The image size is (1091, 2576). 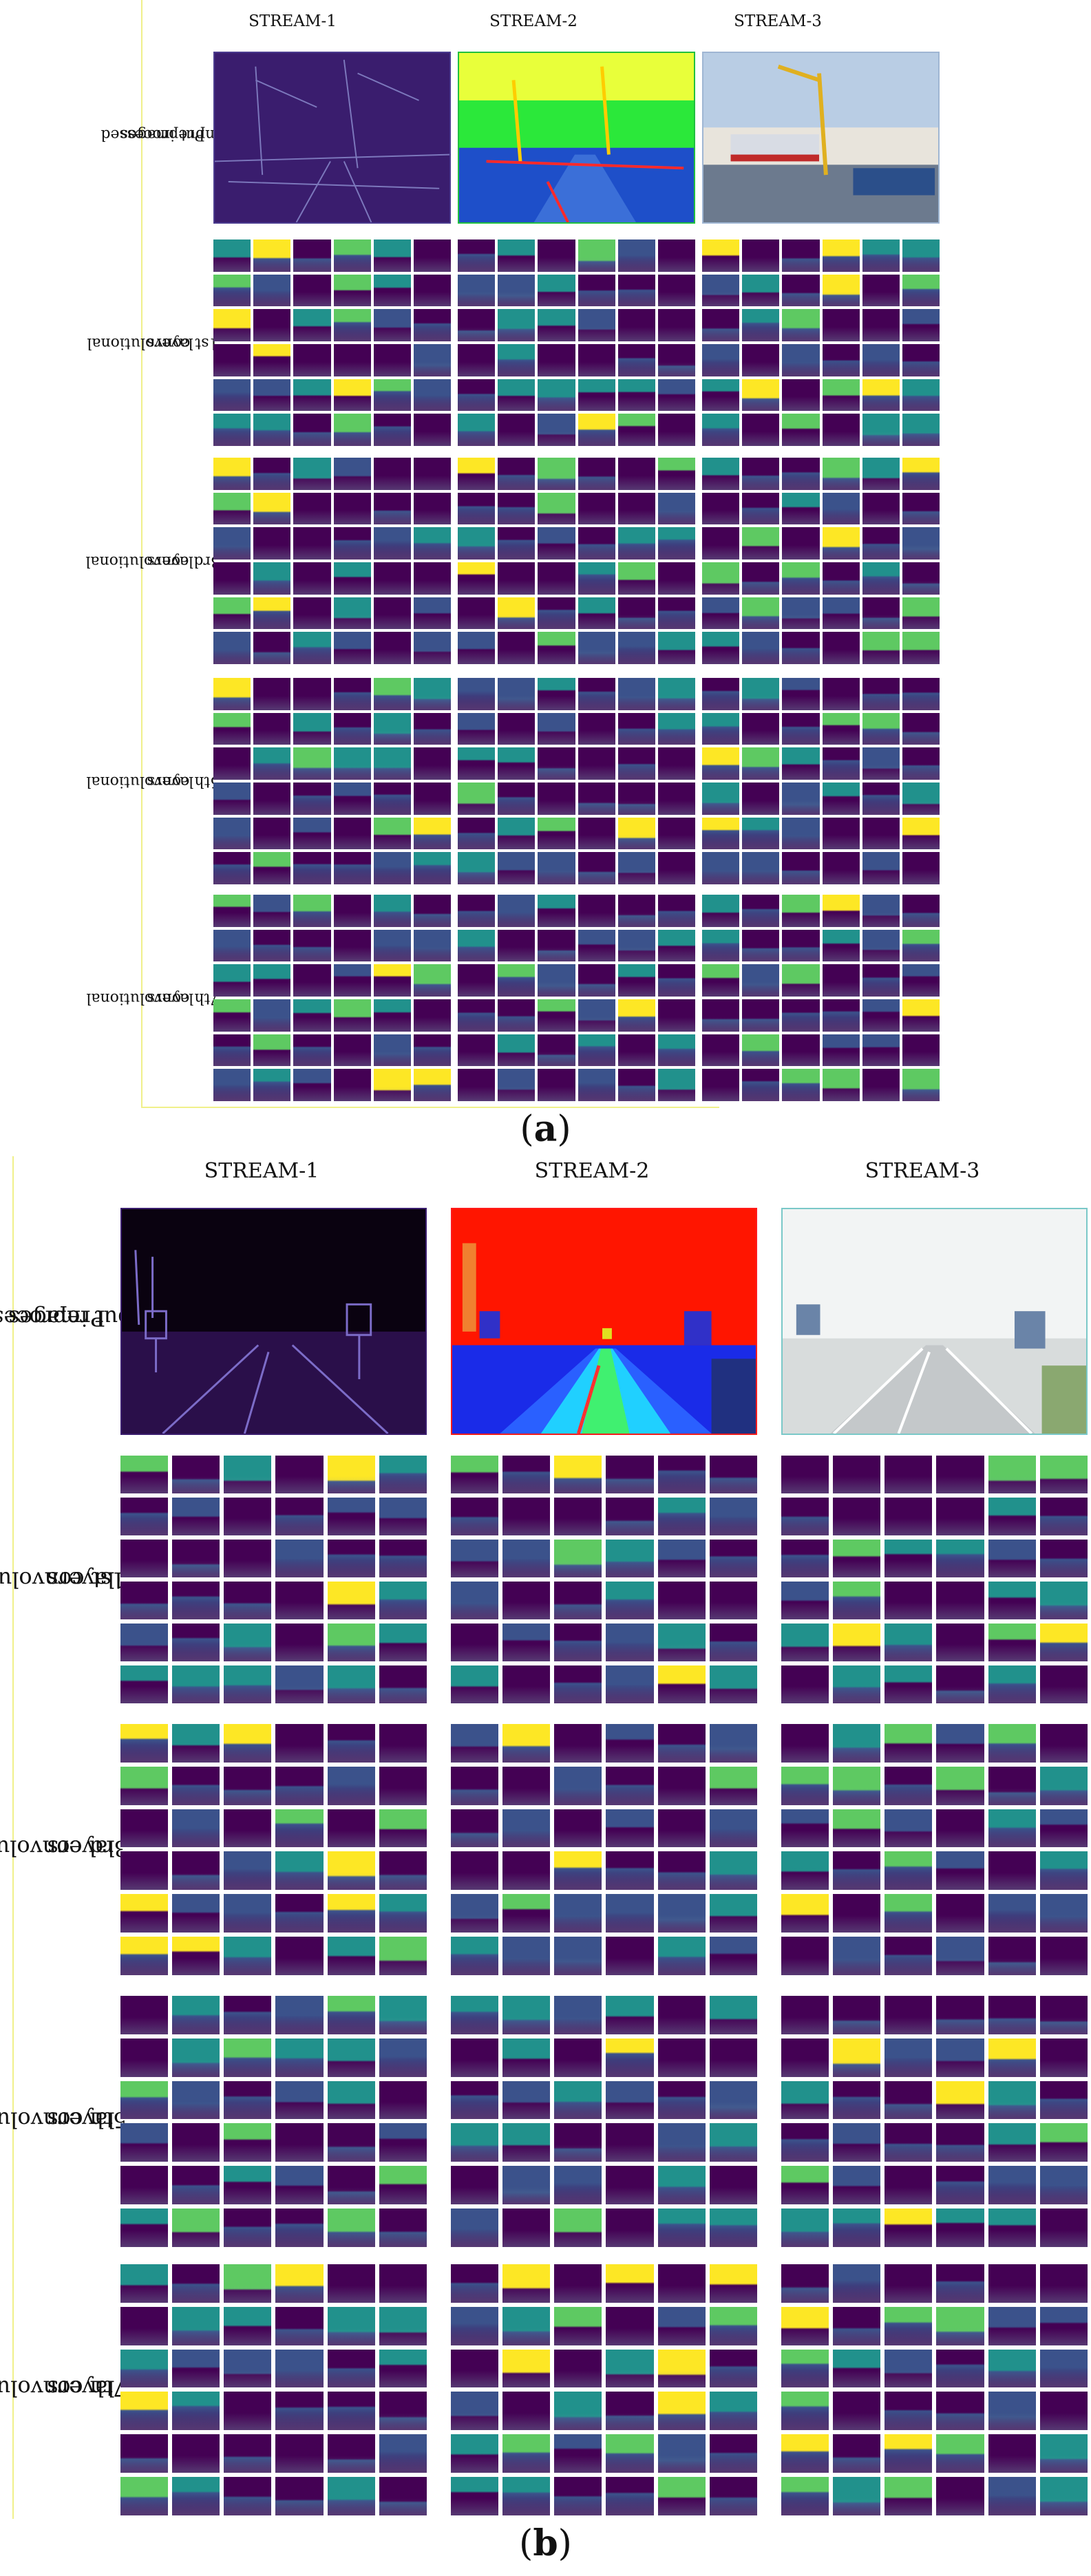 I want to click on panel-a-stream-1-header: STREAM-1, so click(x=292, y=21).